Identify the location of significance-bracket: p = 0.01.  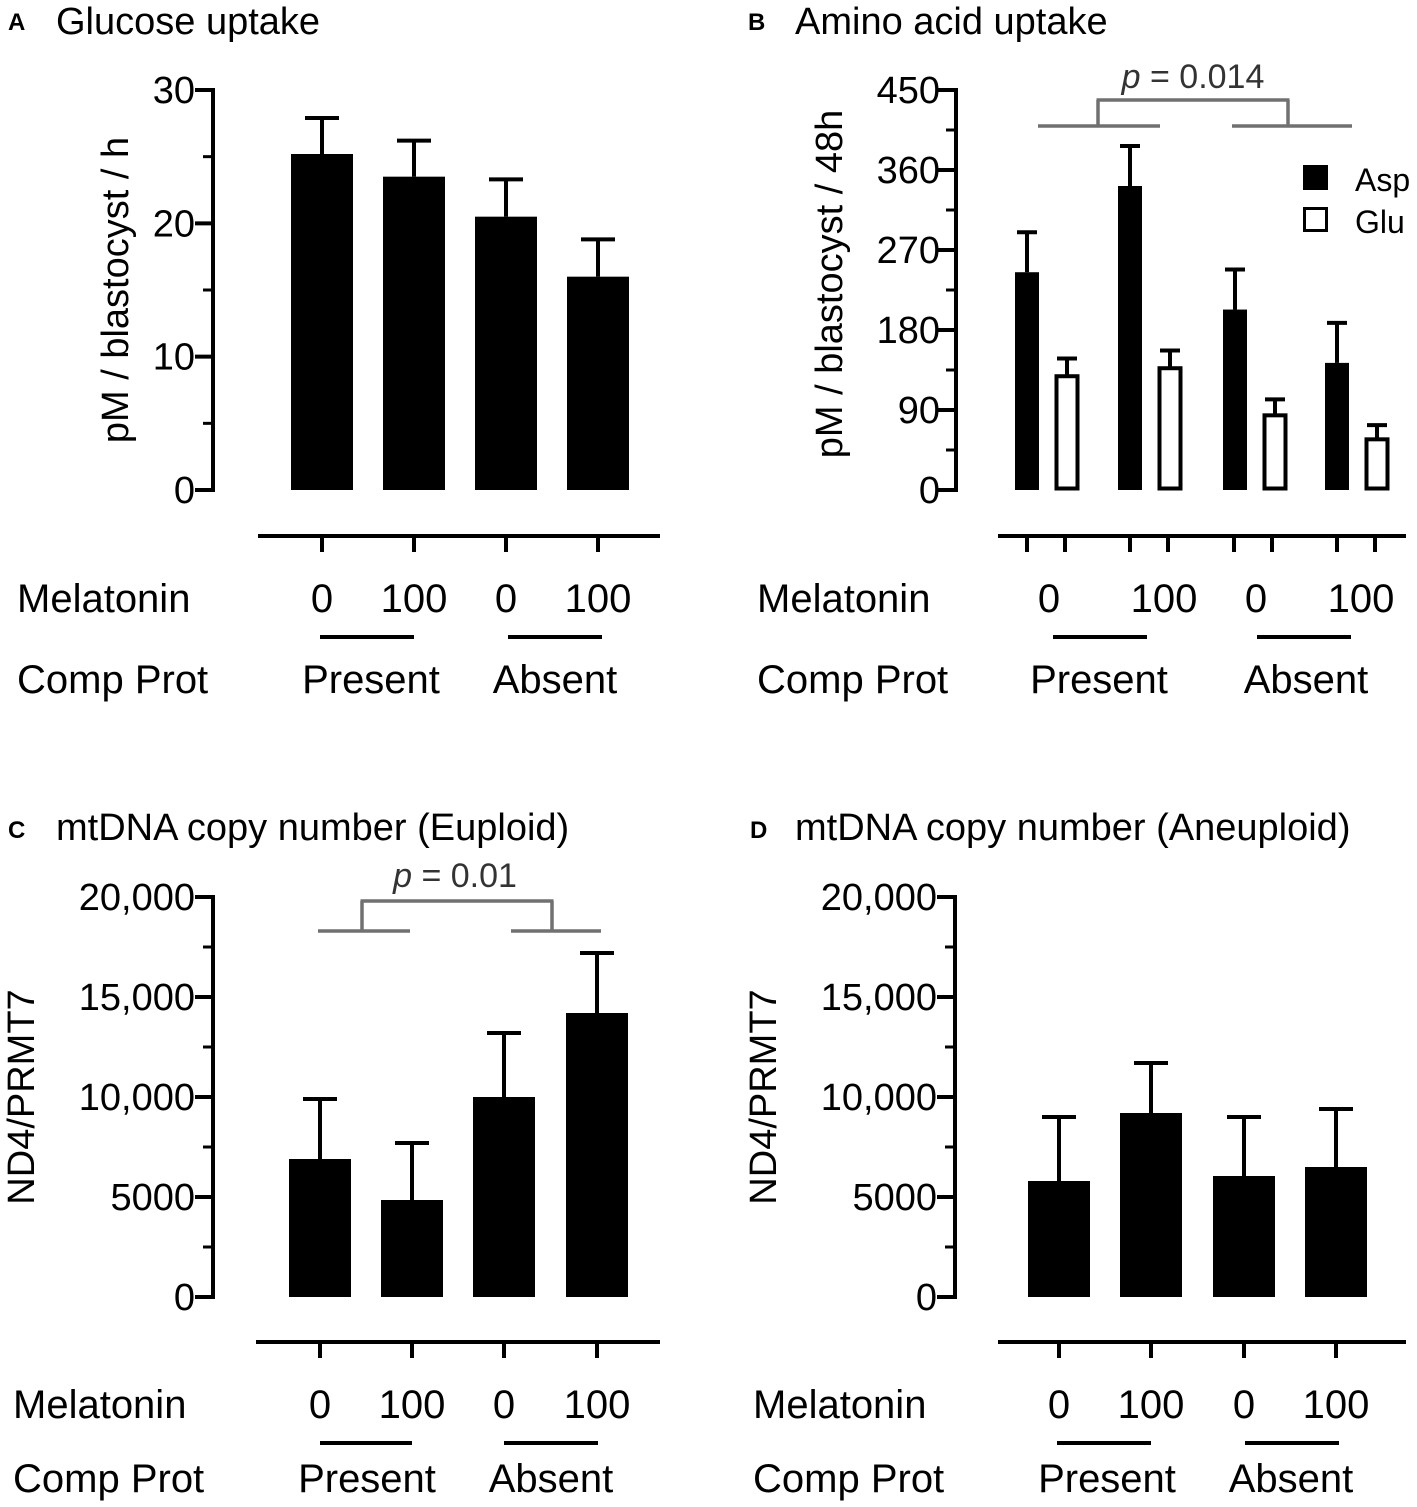
(459, 895).